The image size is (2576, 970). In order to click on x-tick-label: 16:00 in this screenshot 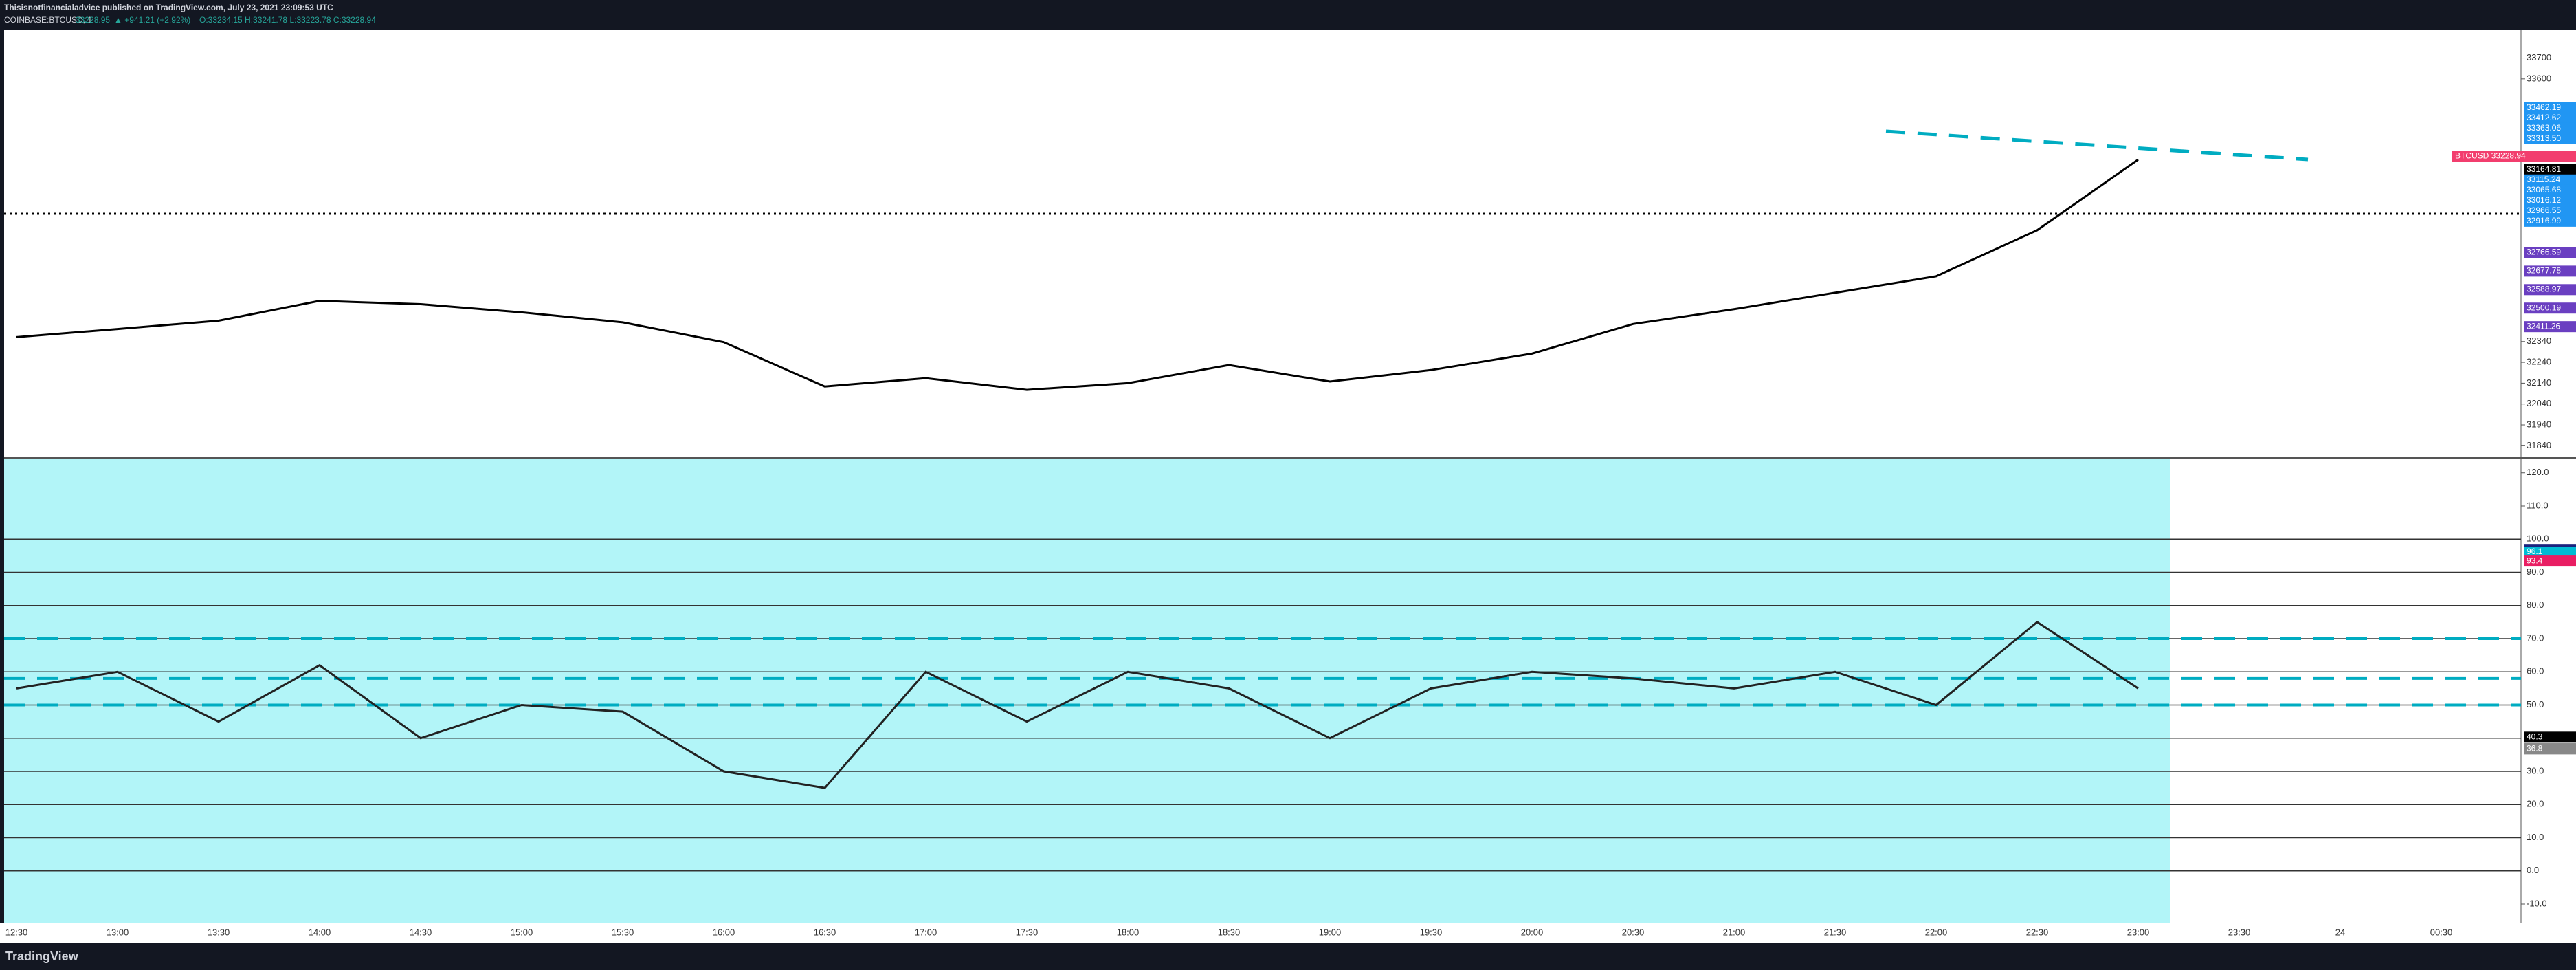, I will do `click(724, 932)`.